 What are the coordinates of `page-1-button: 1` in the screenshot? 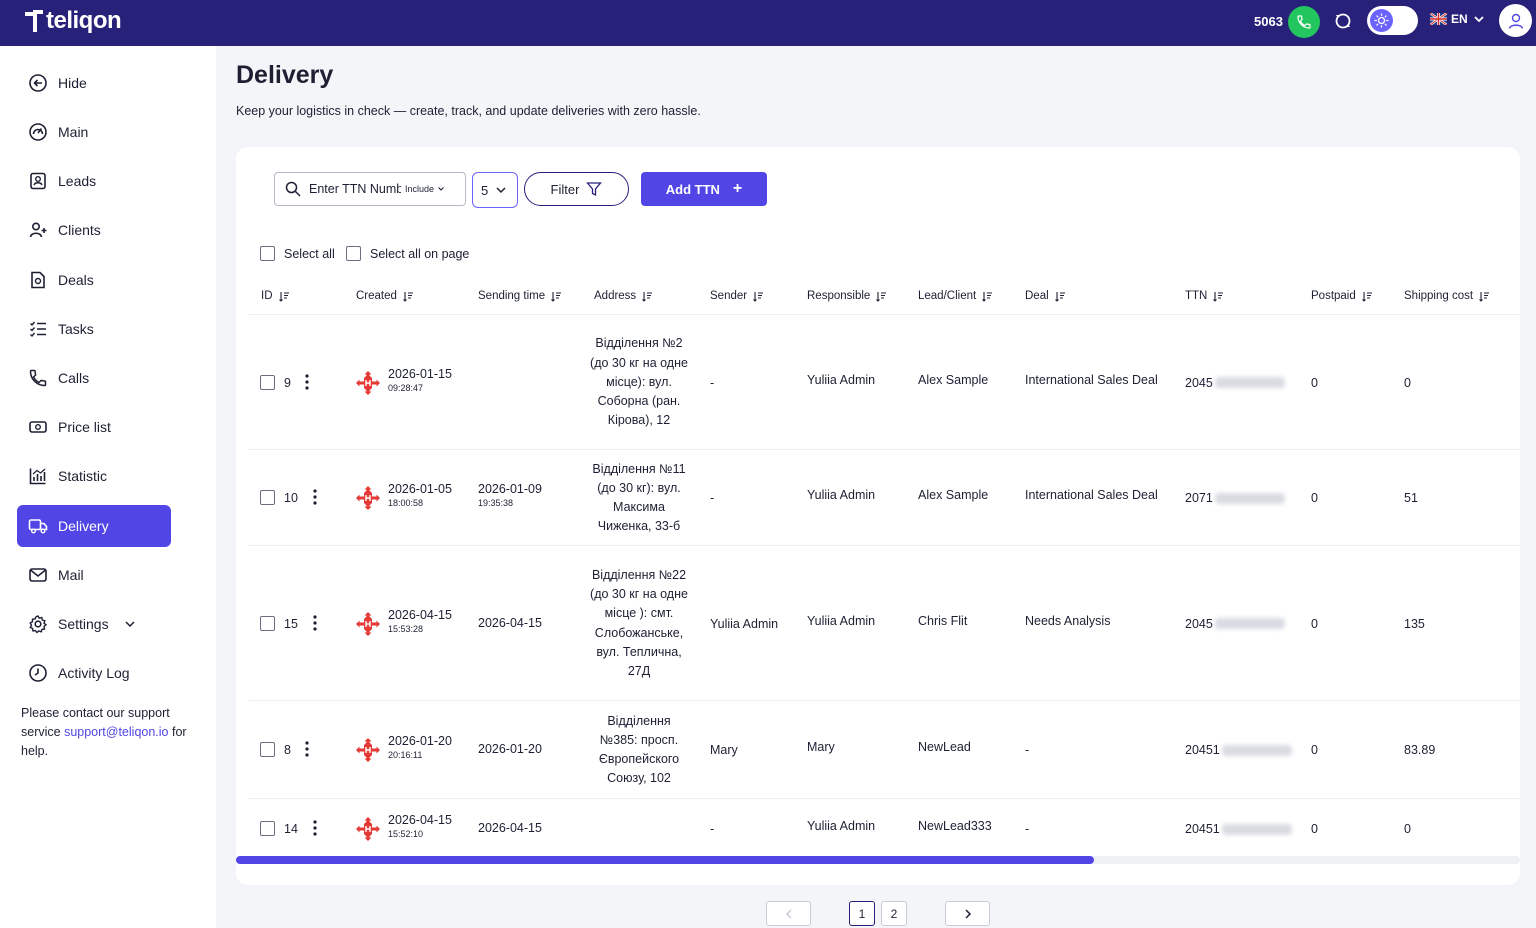 It's located at (862, 913).